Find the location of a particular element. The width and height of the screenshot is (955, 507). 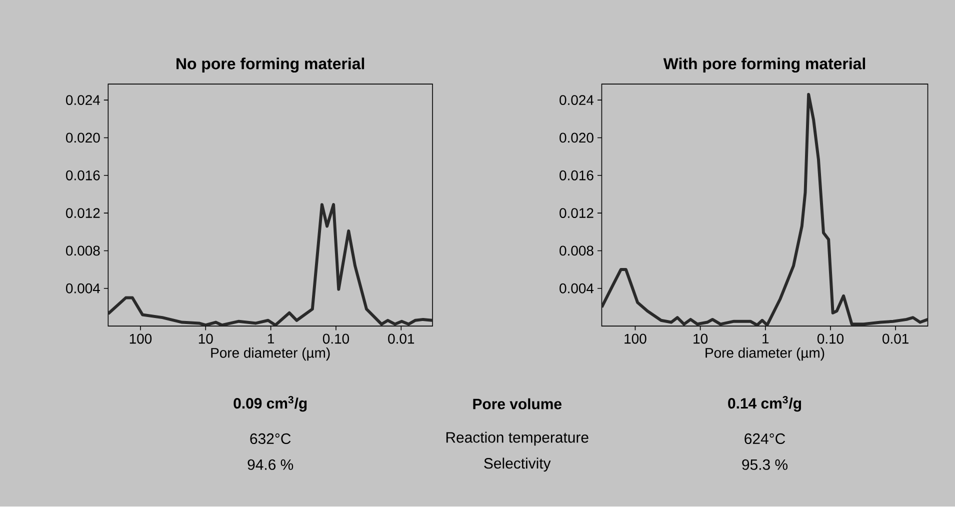

text: Pore volume is located at coordinates (517, 404).